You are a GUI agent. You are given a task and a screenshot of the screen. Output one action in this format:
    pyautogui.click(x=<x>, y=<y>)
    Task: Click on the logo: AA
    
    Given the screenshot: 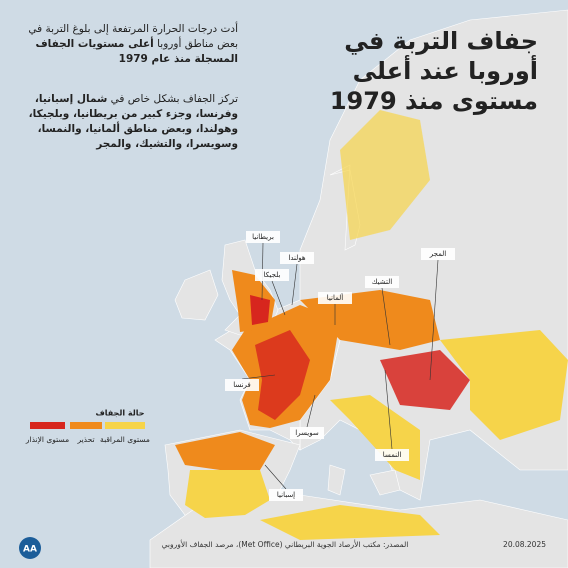 What is the action you would take?
    pyautogui.click(x=30, y=550)
    